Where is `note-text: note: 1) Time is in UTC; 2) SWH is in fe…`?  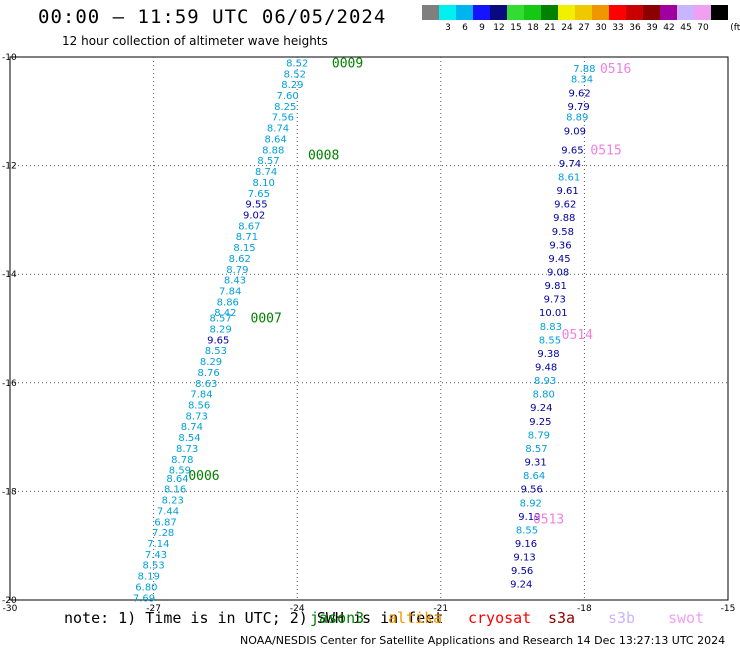 note-text: note: 1) Time is in UTC; 2) SWH is in fe… is located at coordinates (254, 618).